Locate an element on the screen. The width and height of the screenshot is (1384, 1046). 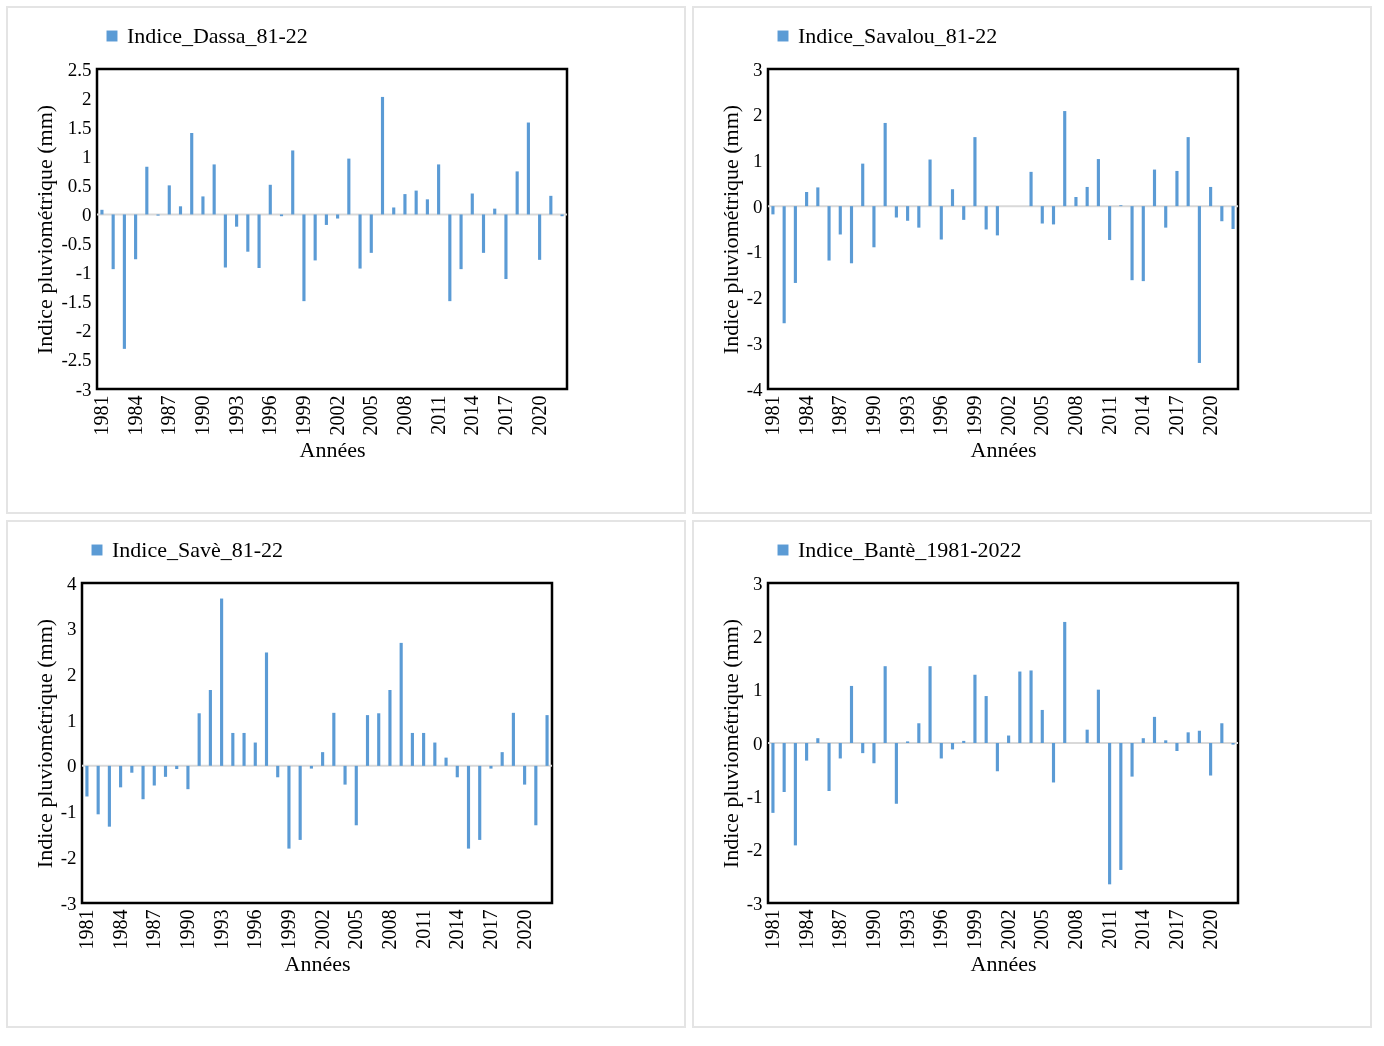
x-tick-label: 2002 is located at coordinates (336, 415).